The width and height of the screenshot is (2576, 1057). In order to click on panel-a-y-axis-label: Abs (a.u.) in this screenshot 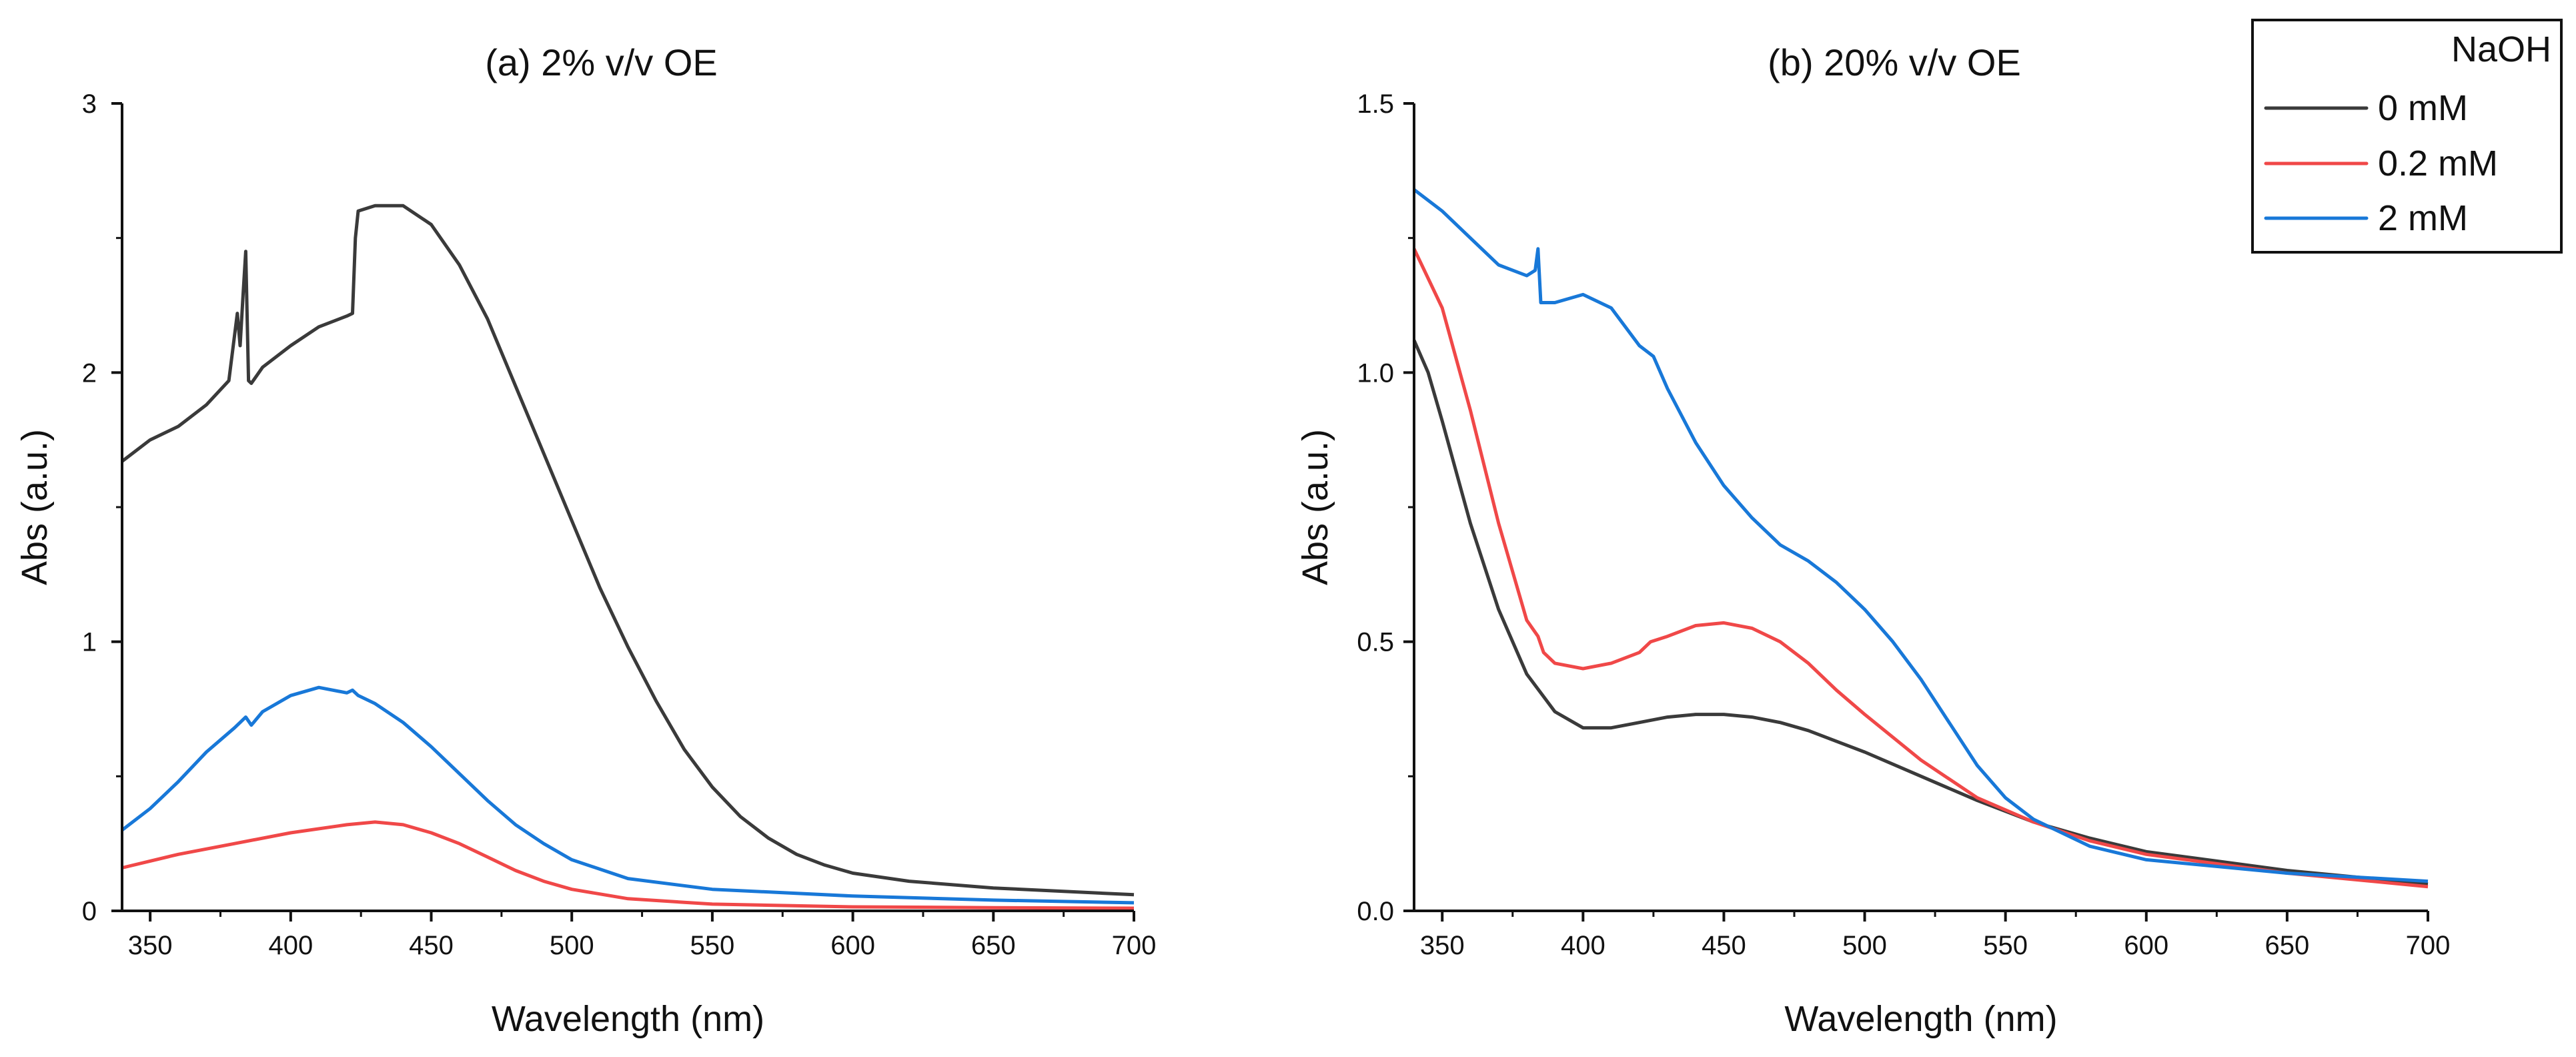, I will do `click(35, 507)`.